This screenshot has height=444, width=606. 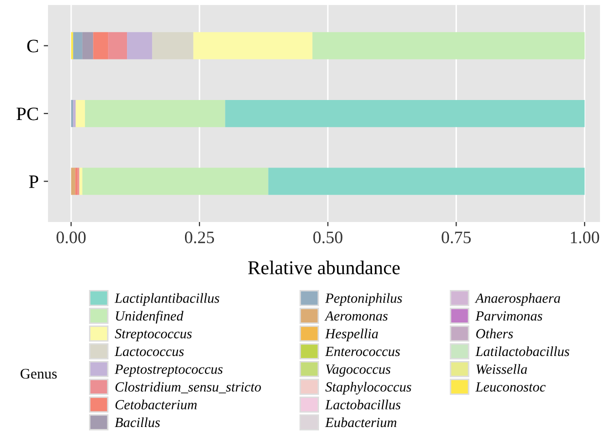 What do you see at coordinates (167, 299) in the screenshot?
I see `legend-label: Lactiplantibacillus` at bounding box center [167, 299].